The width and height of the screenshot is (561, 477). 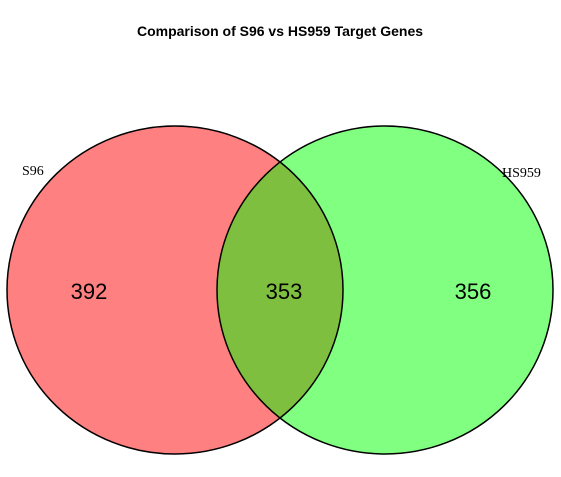 I want to click on count-s96-only: 392, so click(x=89, y=291).